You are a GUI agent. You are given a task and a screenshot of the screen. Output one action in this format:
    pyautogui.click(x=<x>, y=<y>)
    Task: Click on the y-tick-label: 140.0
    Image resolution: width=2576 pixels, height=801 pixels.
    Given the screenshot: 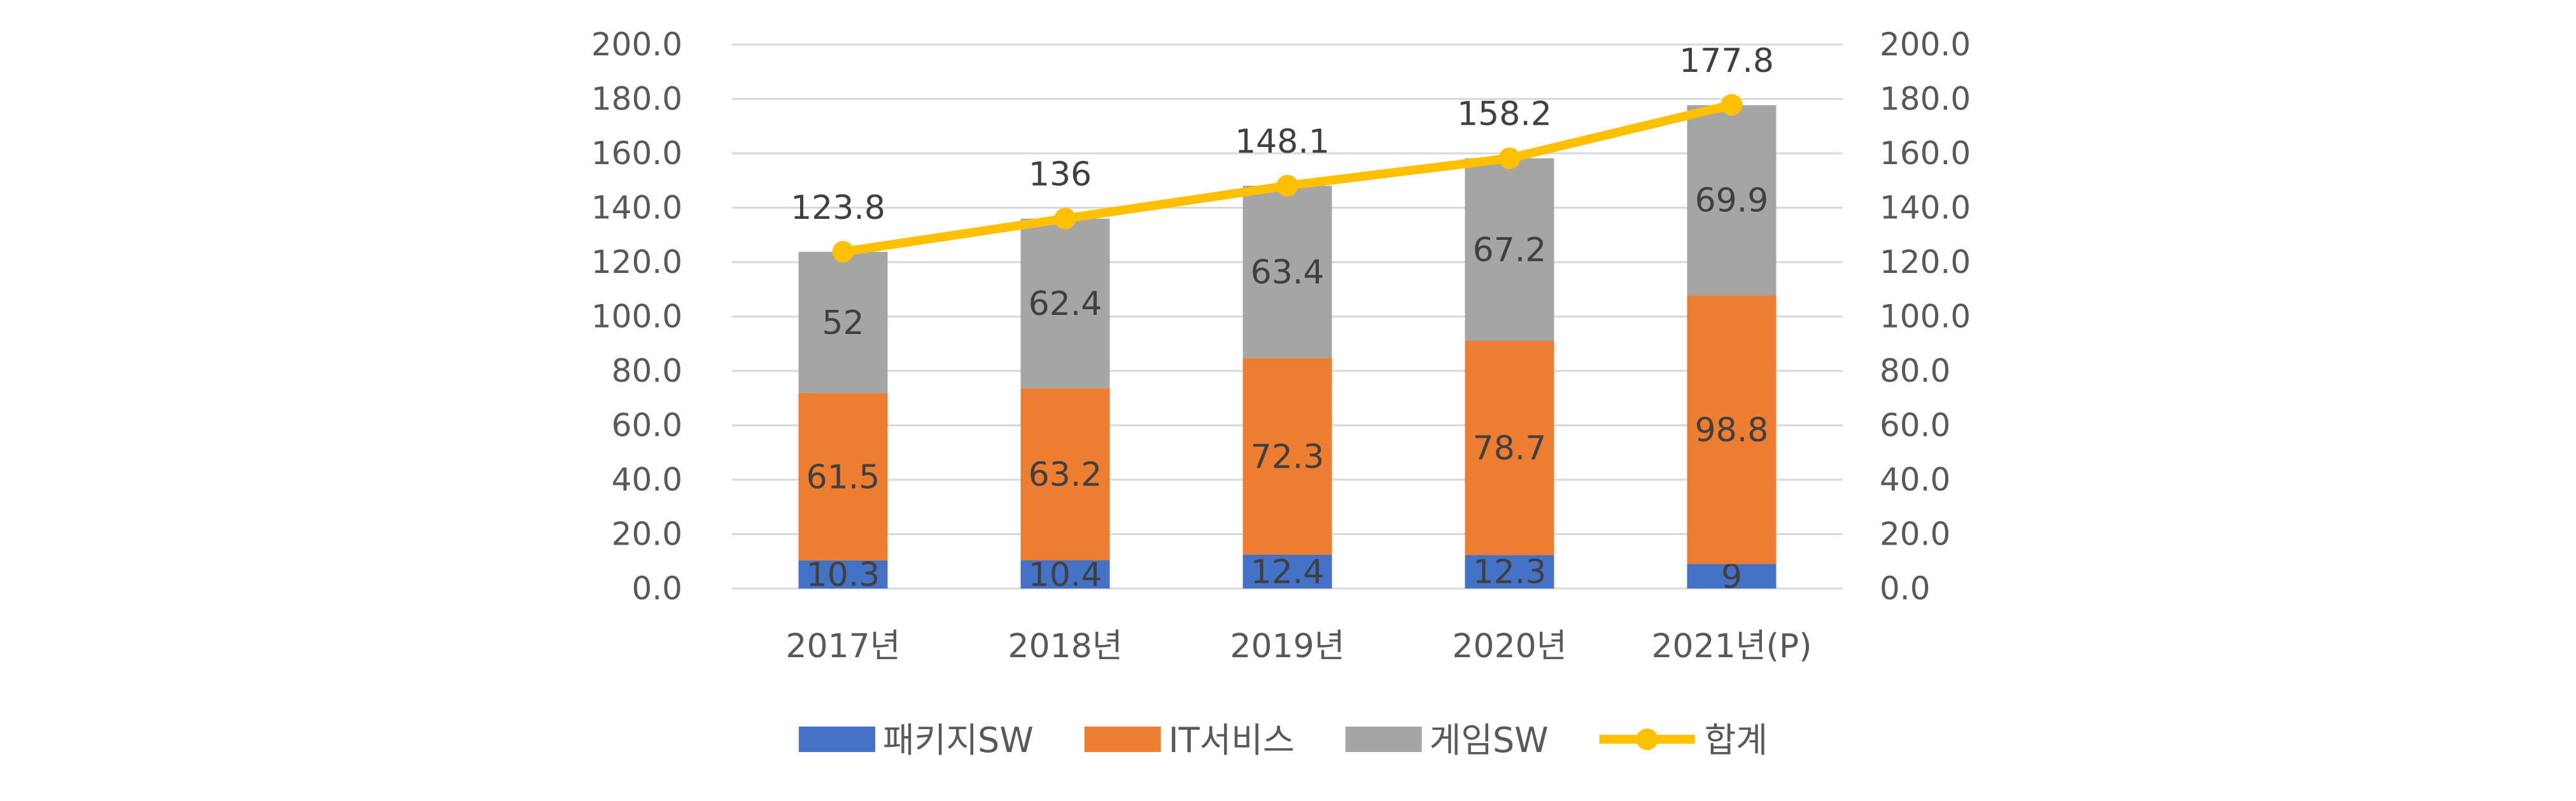 What is the action you would take?
    pyautogui.click(x=637, y=208)
    